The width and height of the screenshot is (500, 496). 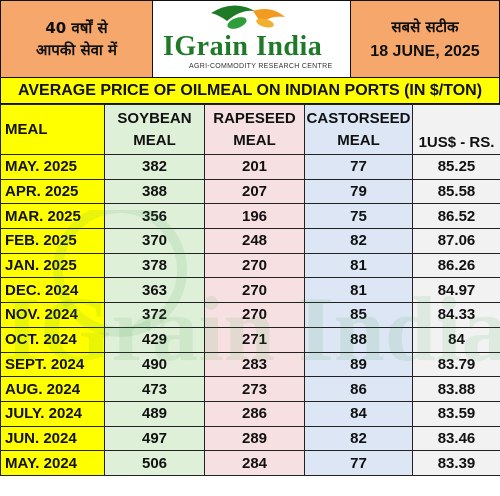 I want to click on castorseed-cell: 79, so click(x=358, y=191).